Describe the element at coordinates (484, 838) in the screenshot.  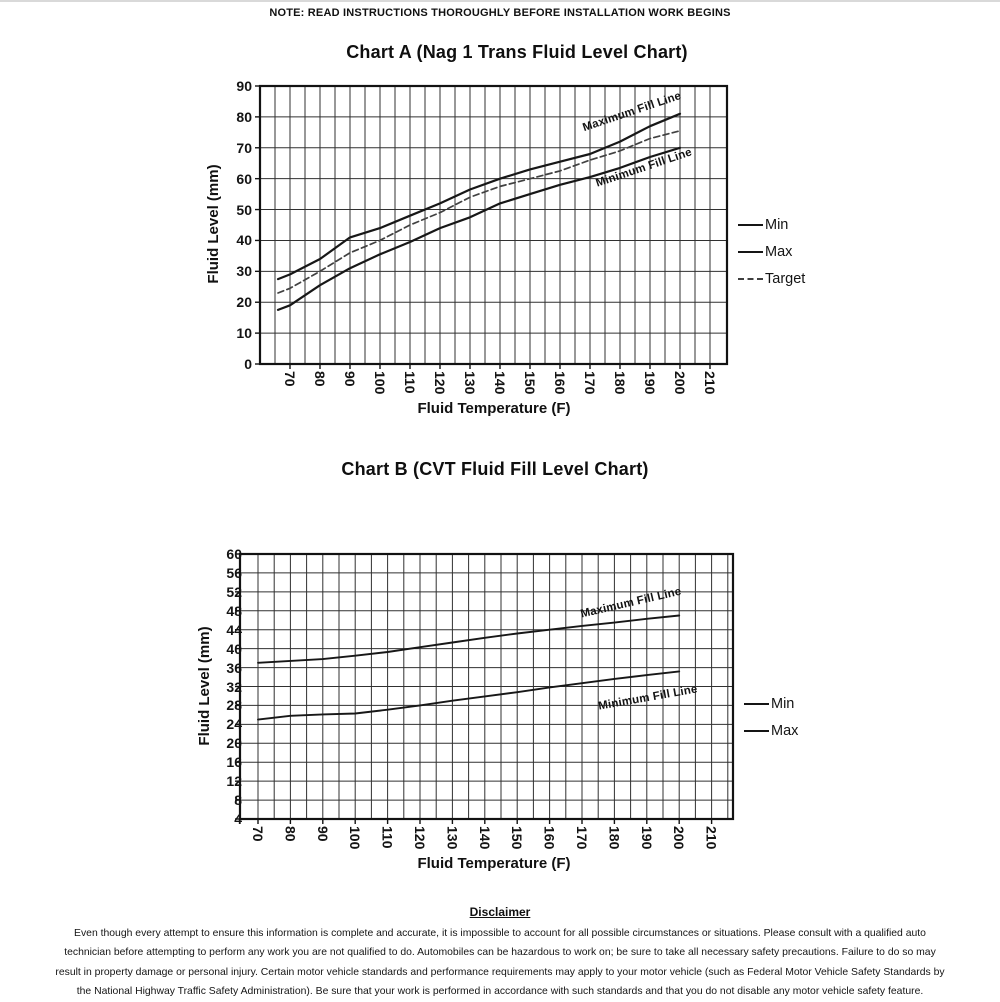
I see `chart-b-x-tick-label: 140` at that location.